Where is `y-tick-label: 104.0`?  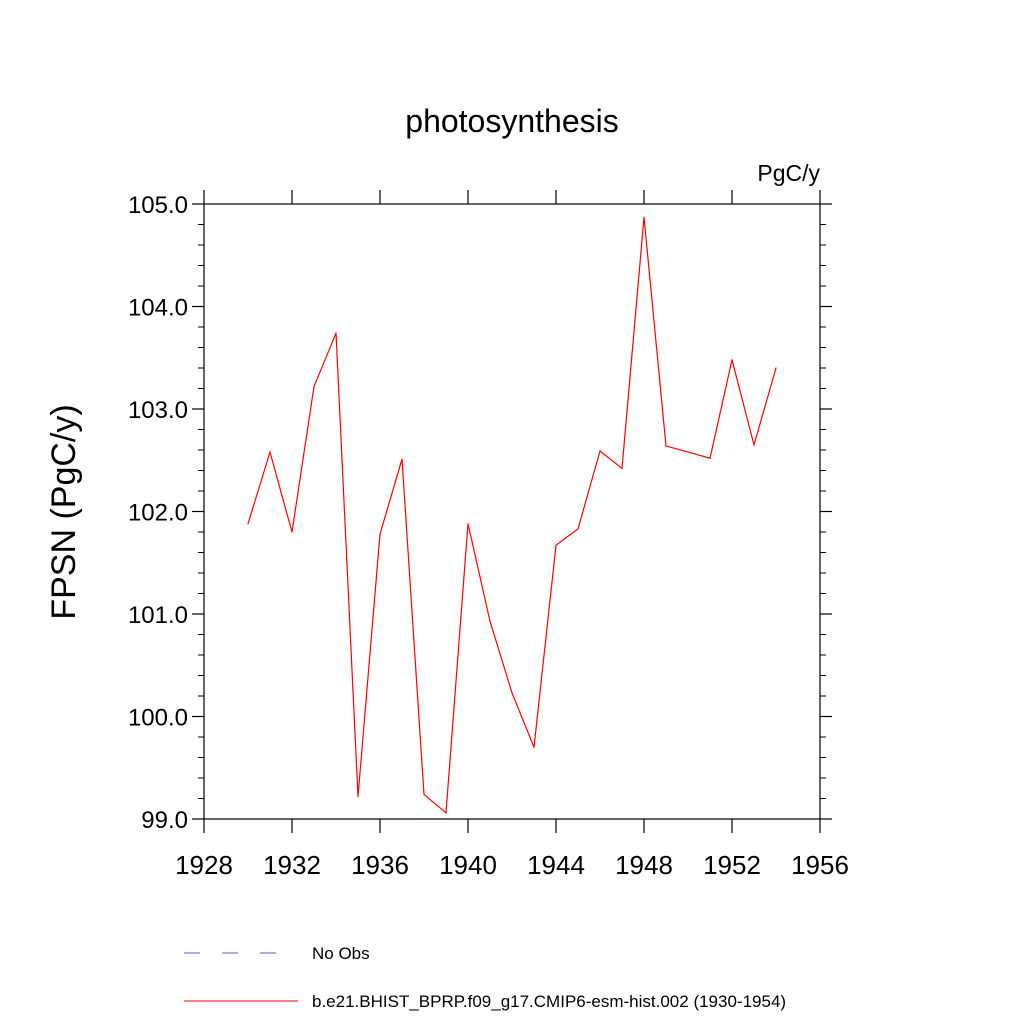
y-tick-label: 104.0 is located at coordinates (158, 308).